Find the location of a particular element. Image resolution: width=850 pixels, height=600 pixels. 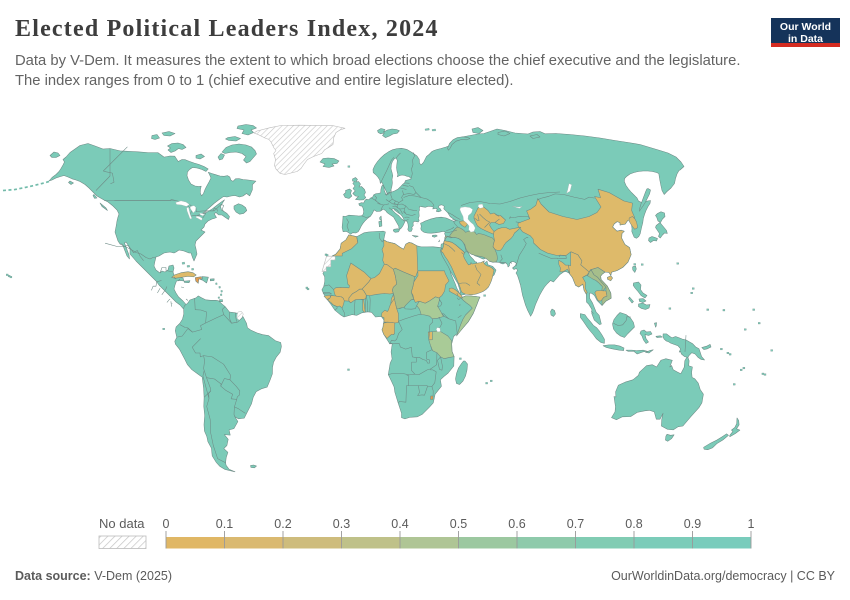

svg-text: 0.2 is located at coordinates (282, 524).